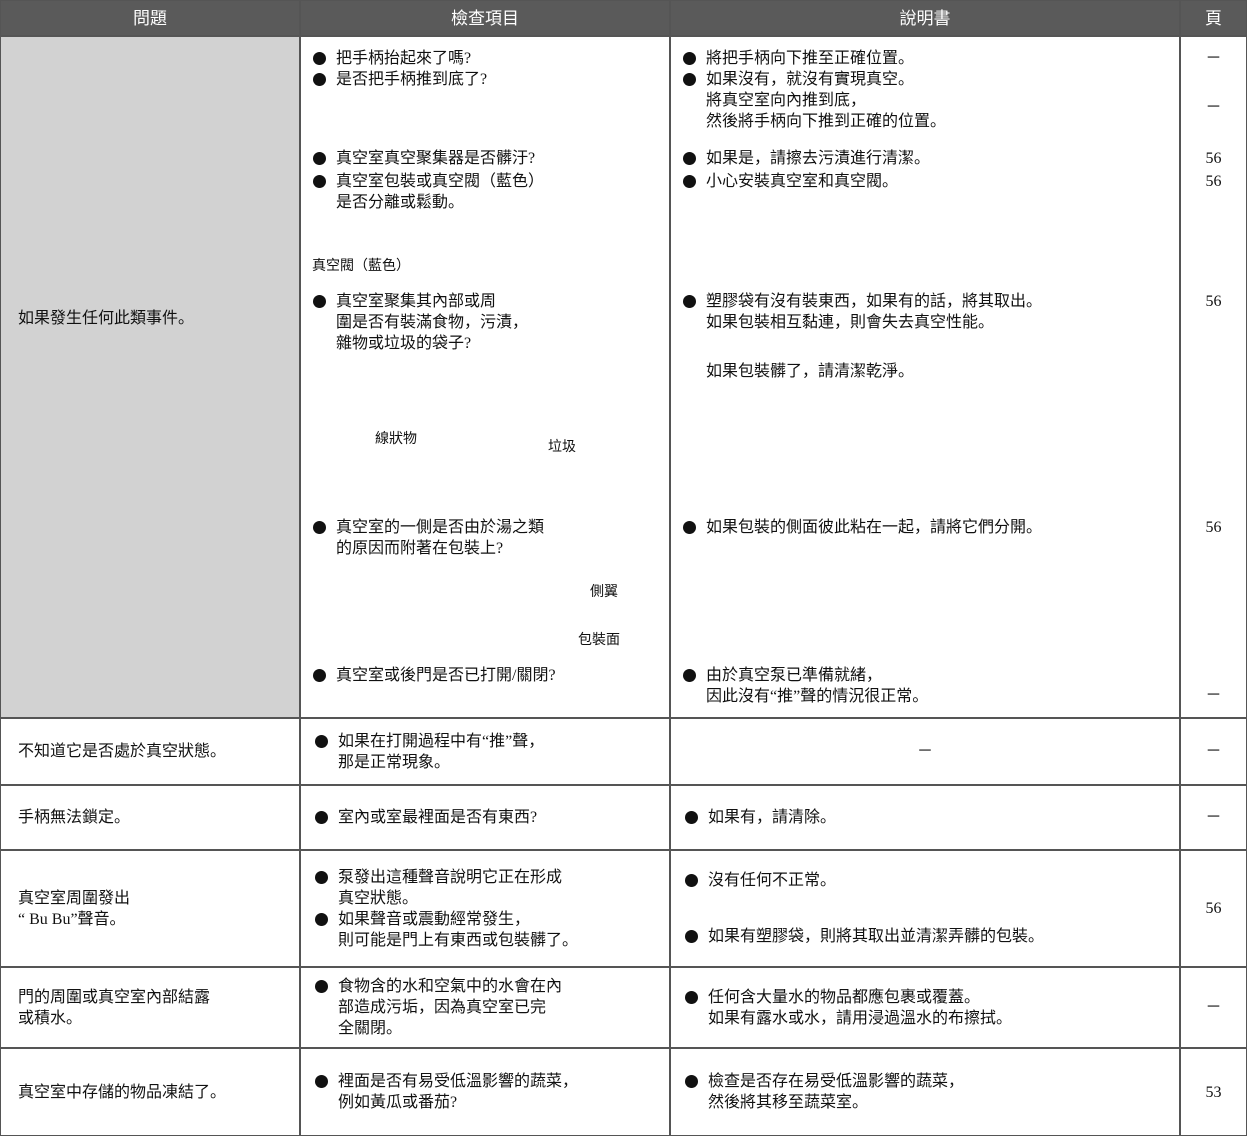  What do you see at coordinates (396, 439) in the screenshot?
I see `figure-label: 線狀物` at bounding box center [396, 439].